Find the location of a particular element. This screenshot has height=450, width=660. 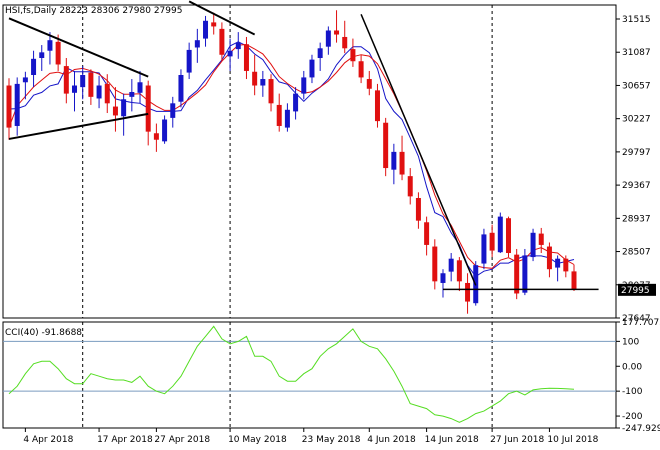

price-tick-label: 27647 is located at coordinates (636, 319).